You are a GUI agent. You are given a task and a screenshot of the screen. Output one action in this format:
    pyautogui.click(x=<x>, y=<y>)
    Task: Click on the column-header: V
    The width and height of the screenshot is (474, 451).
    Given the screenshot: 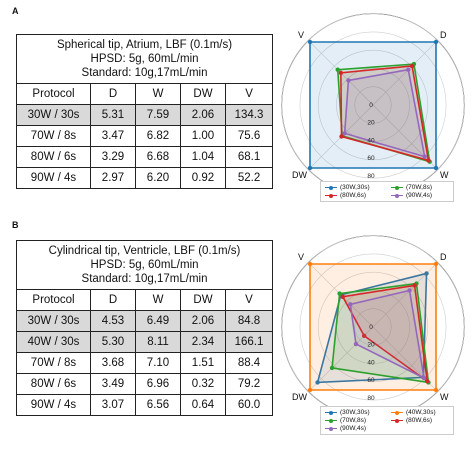 What is the action you would take?
    pyautogui.click(x=249, y=300)
    